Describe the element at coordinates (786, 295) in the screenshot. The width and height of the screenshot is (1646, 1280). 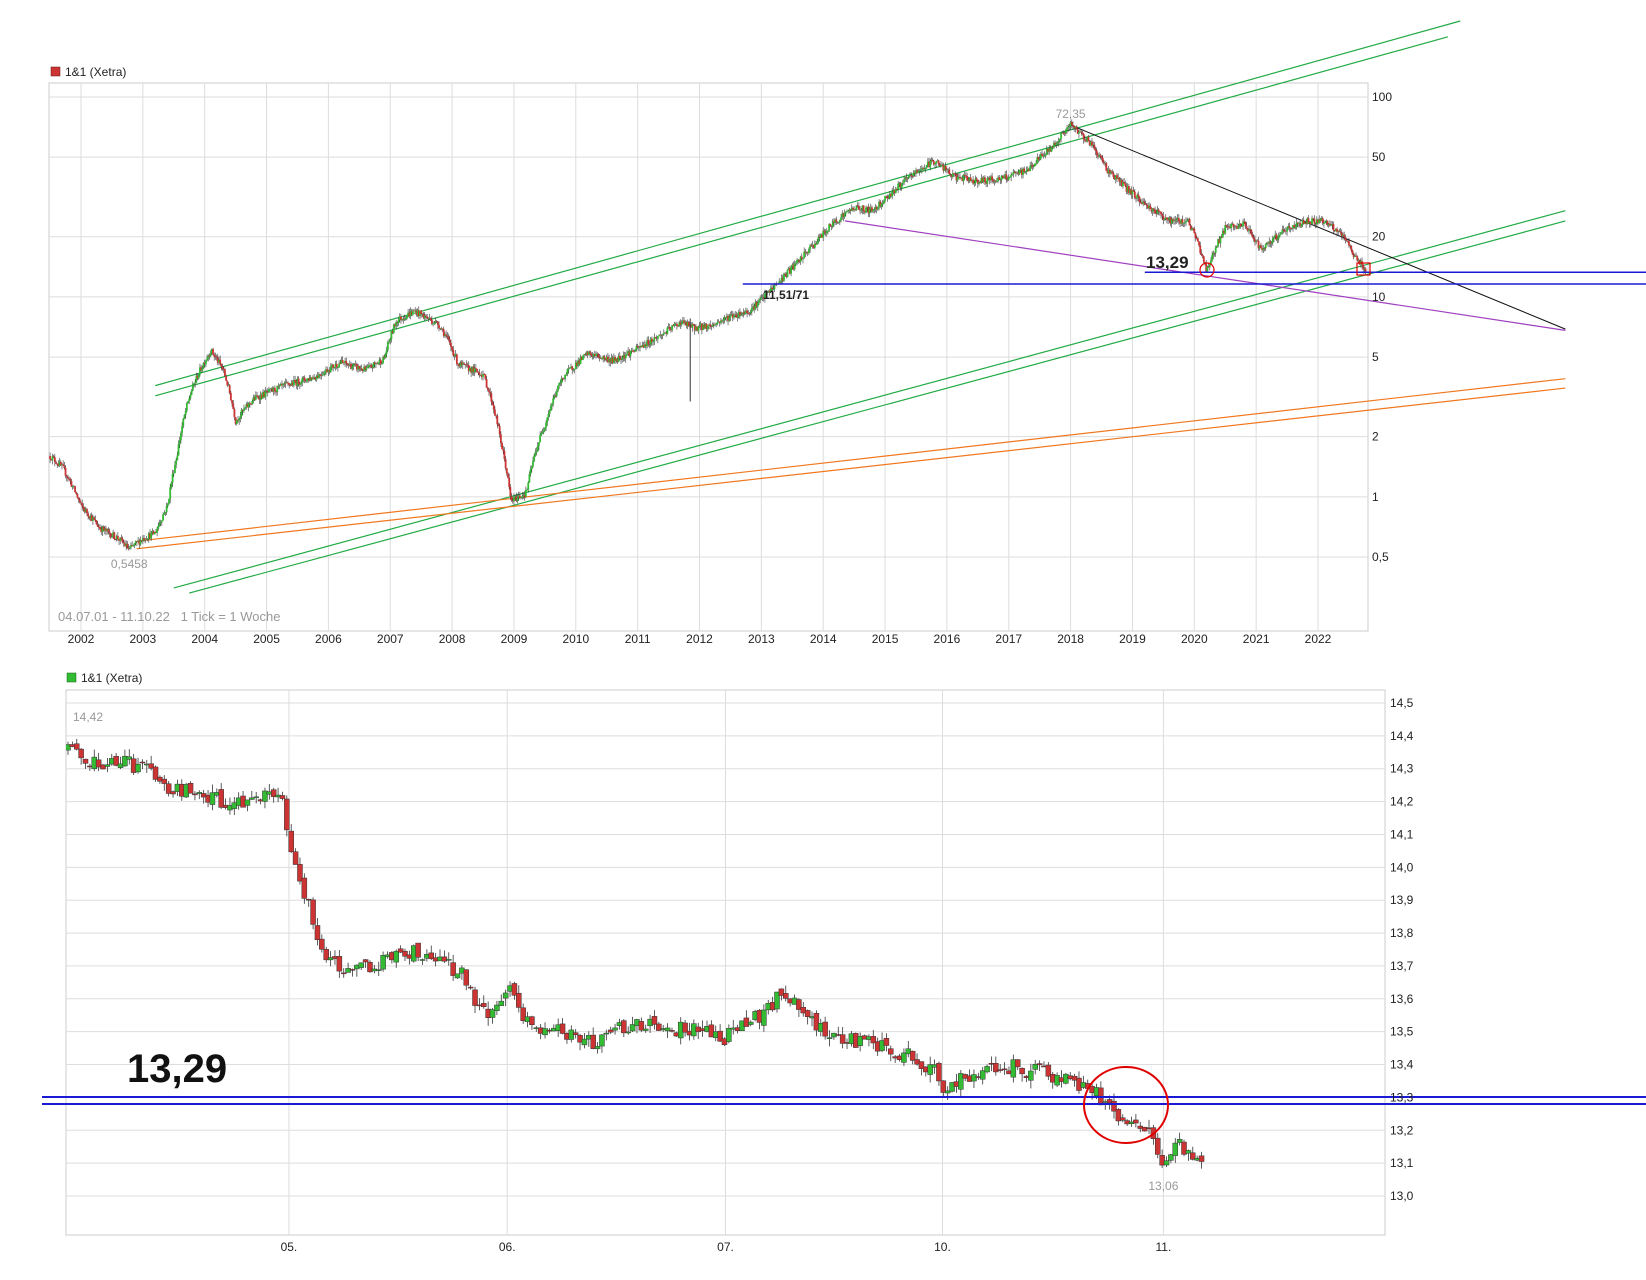
I see `annotation-support: 11,51/71` at that location.